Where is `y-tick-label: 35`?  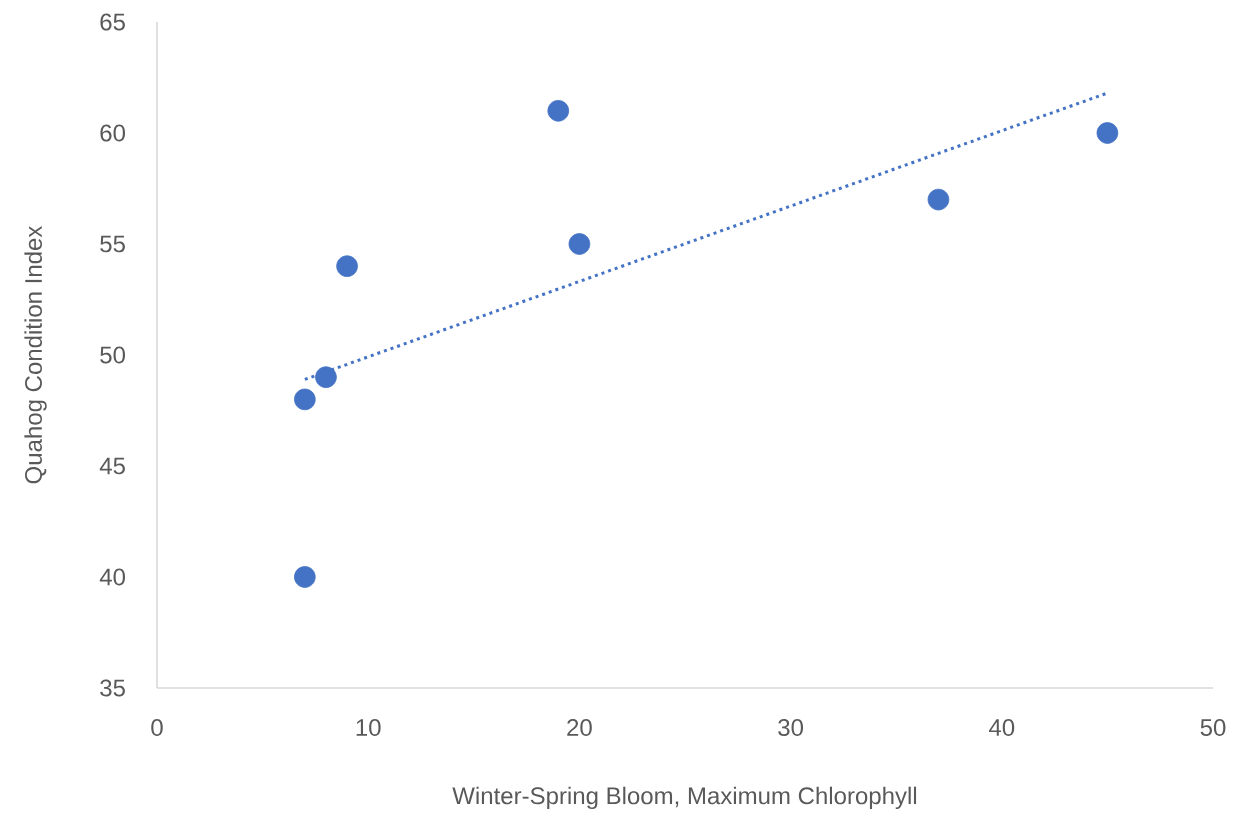
y-tick-label: 35 is located at coordinates (112, 688).